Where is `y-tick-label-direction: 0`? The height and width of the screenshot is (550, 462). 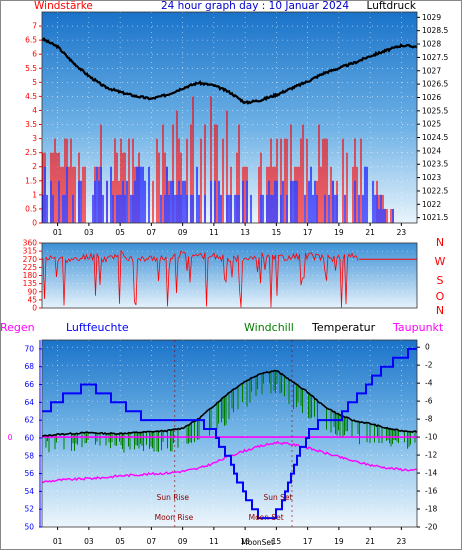 y-tick-label-direction: 0 is located at coordinates (34, 308).